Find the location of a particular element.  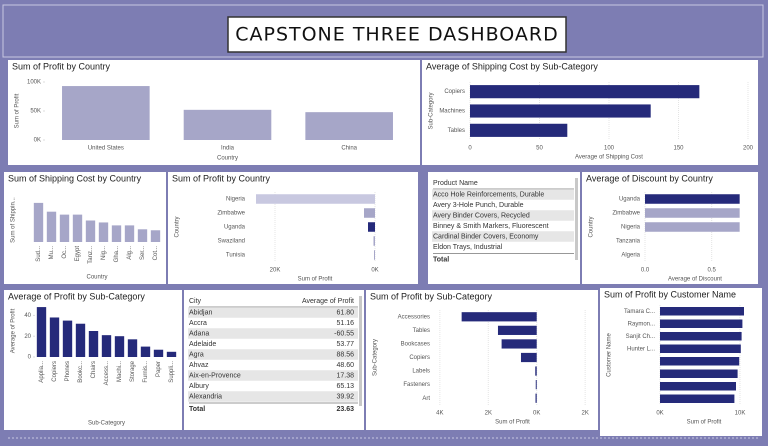

x-tick-label: 20K is located at coordinates (275, 271).